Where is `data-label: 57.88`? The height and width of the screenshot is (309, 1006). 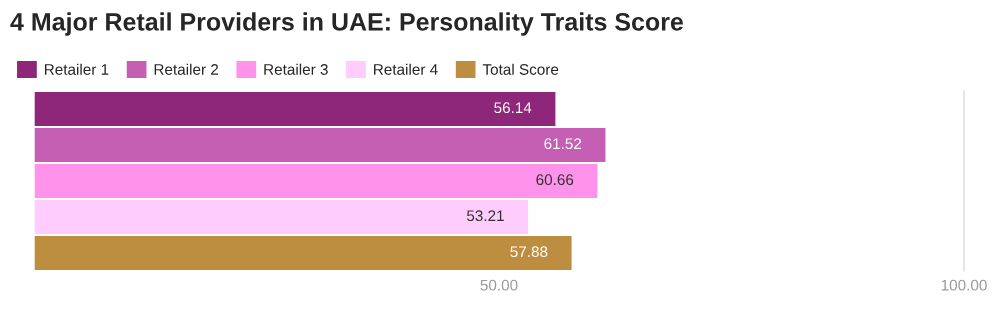 data-label: 57.88 is located at coordinates (529, 252).